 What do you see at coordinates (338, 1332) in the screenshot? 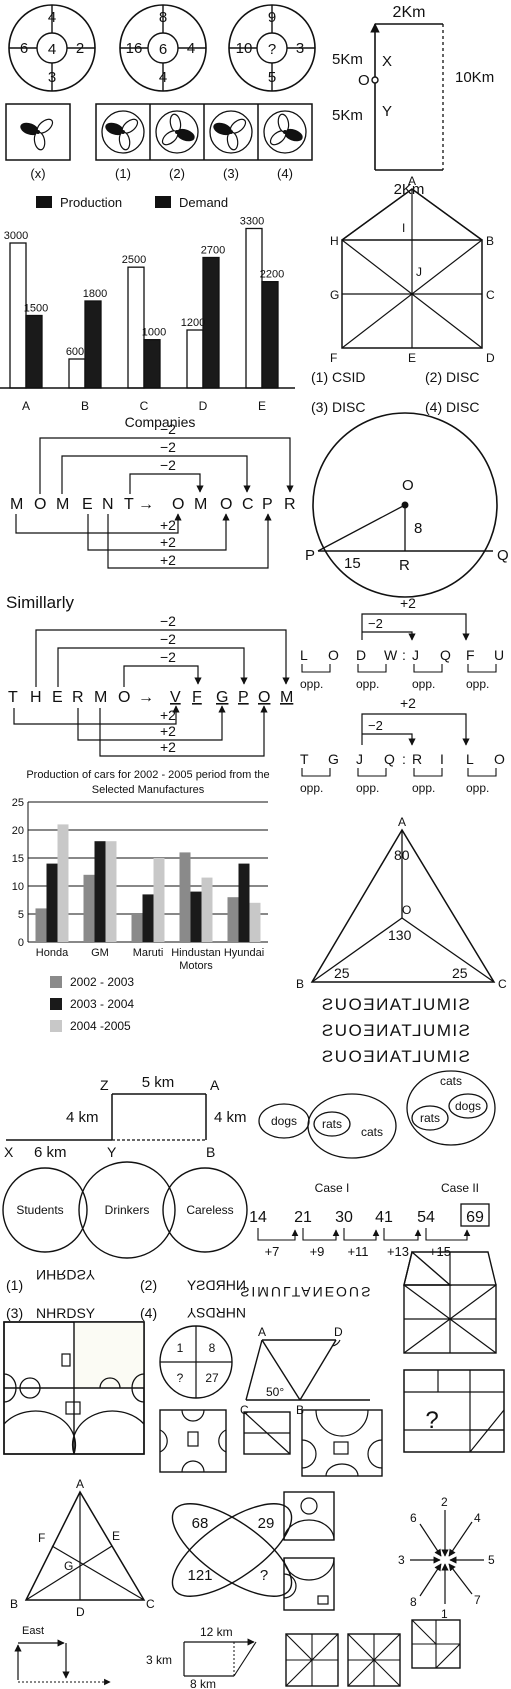
I see `para-d: D` at bounding box center [338, 1332].